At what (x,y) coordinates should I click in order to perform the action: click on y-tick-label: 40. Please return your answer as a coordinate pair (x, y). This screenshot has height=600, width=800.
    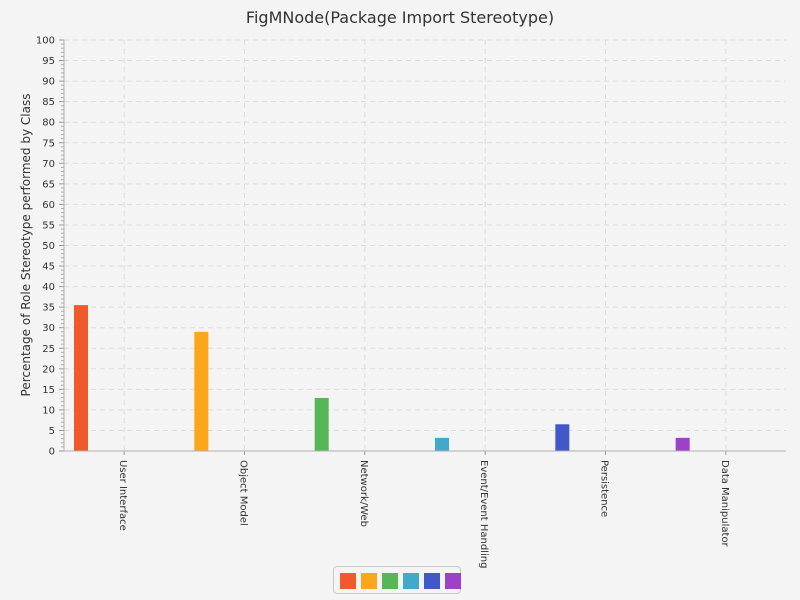
    Looking at the image, I should click on (48, 287).